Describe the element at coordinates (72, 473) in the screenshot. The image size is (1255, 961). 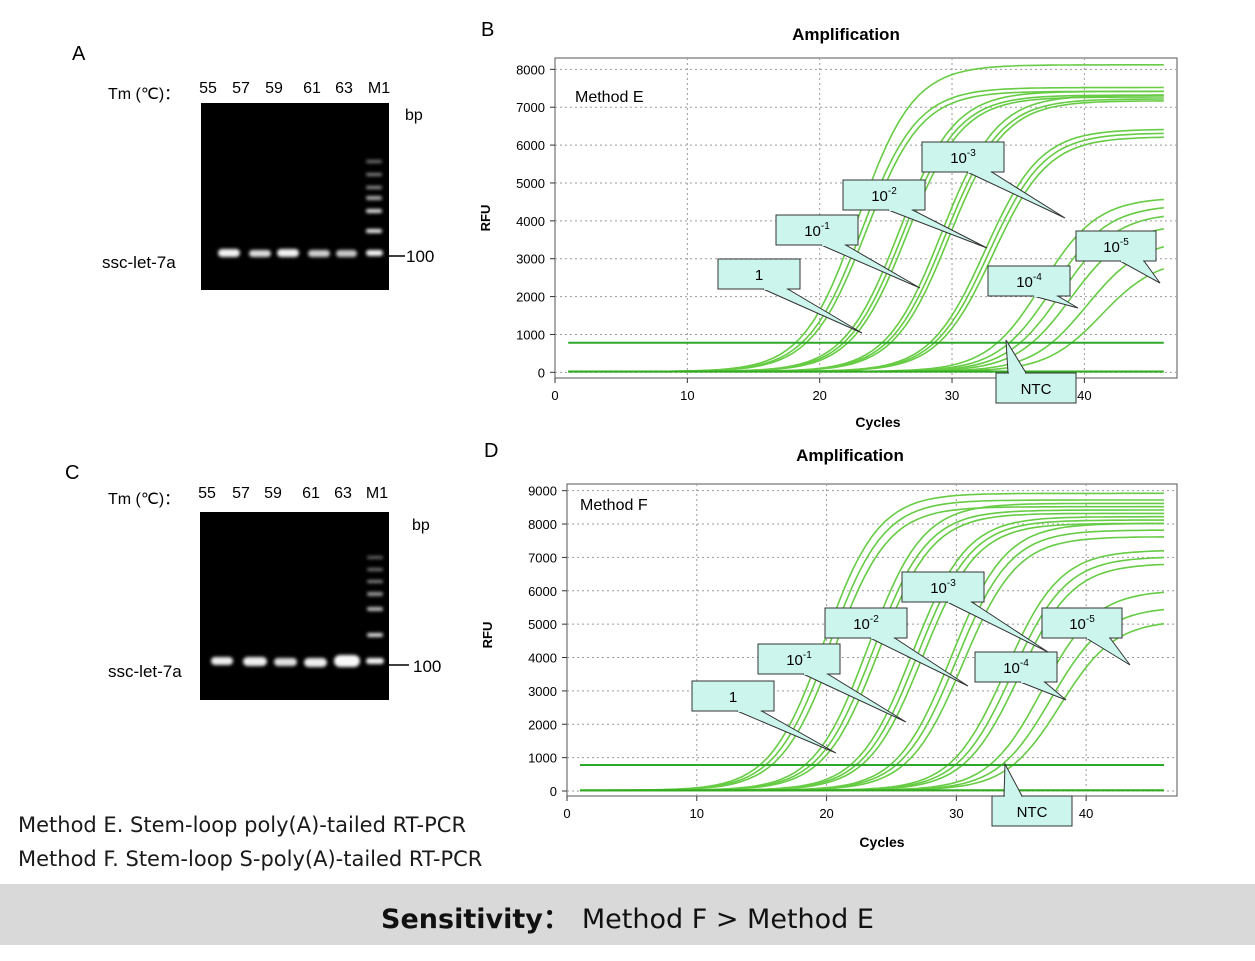
I see `panel-letter-c: C` at that location.